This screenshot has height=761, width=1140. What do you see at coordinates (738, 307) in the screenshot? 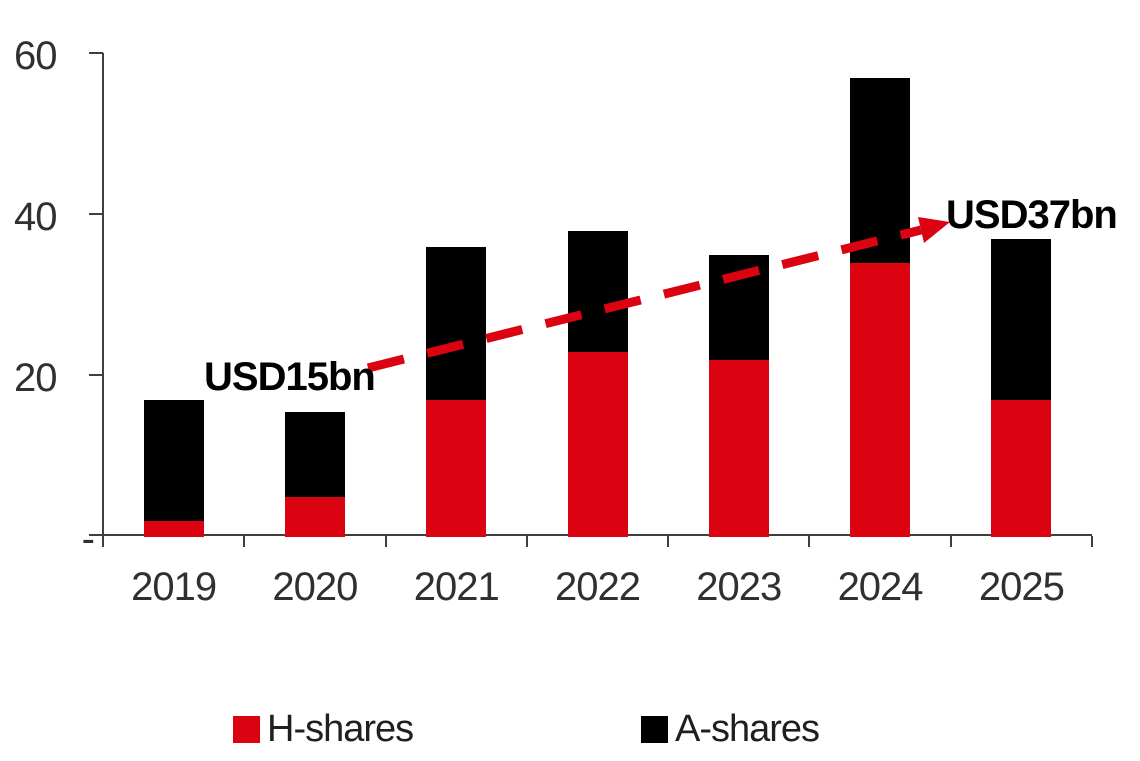
I see `bar-2023-a-shares` at bounding box center [738, 307].